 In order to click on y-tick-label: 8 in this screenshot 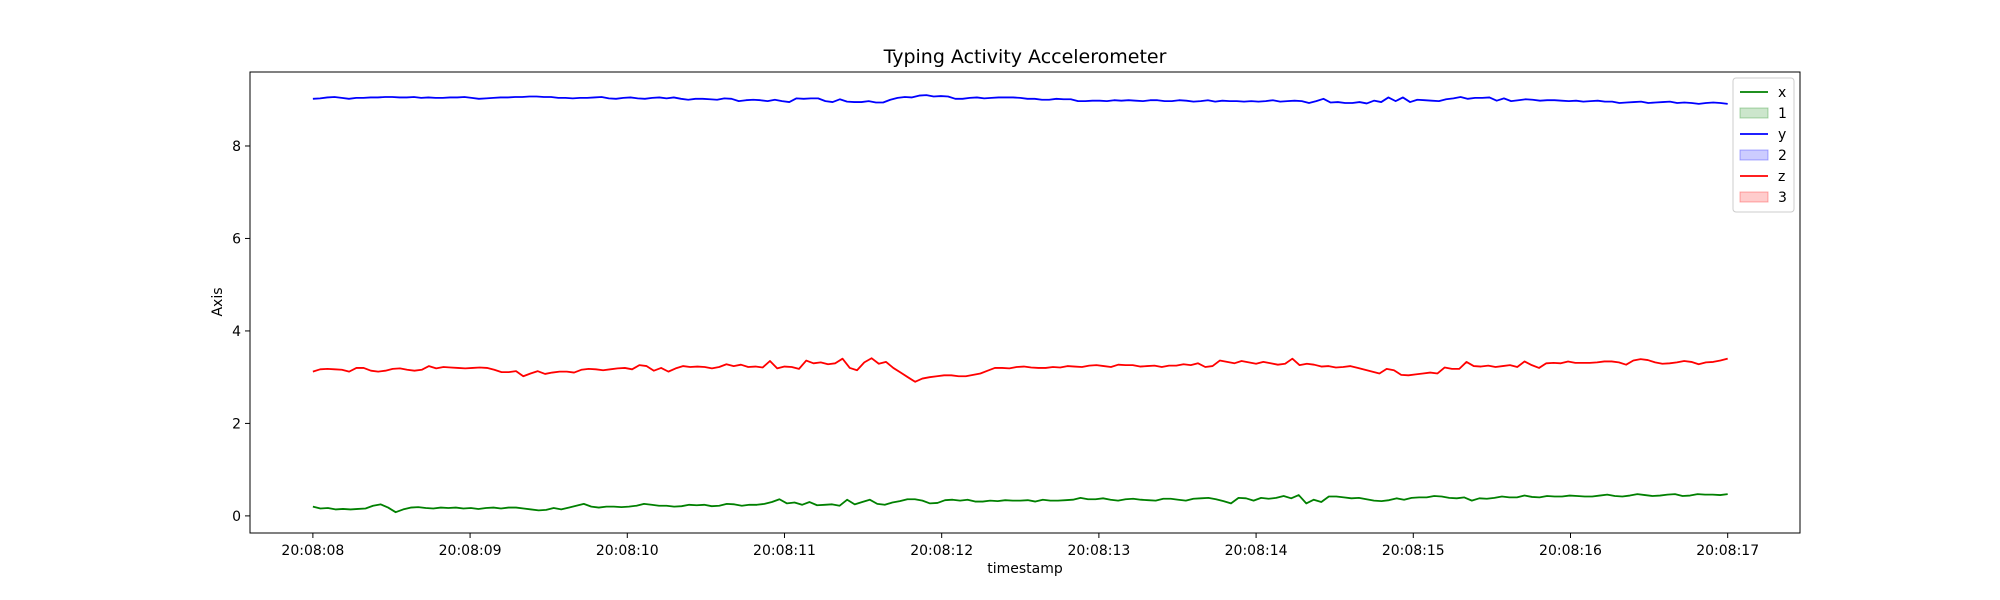, I will do `click(236, 147)`.